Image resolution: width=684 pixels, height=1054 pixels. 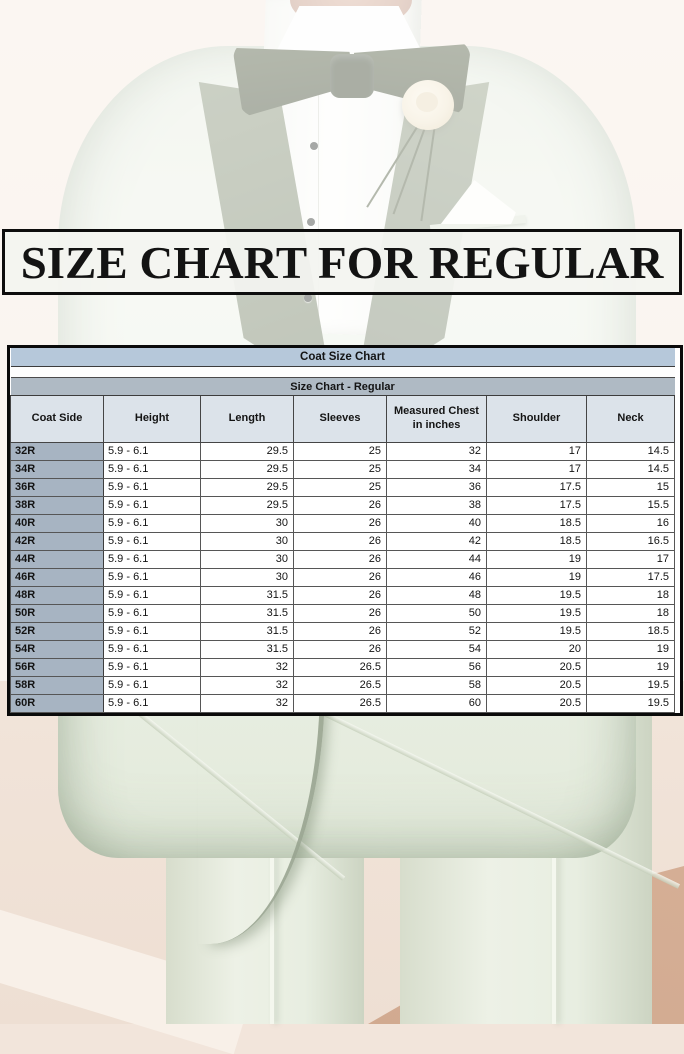 What do you see at coordinates (436, 523) in the screenshot?
I see `table-cell: 40` at bounding box center [436, 523].